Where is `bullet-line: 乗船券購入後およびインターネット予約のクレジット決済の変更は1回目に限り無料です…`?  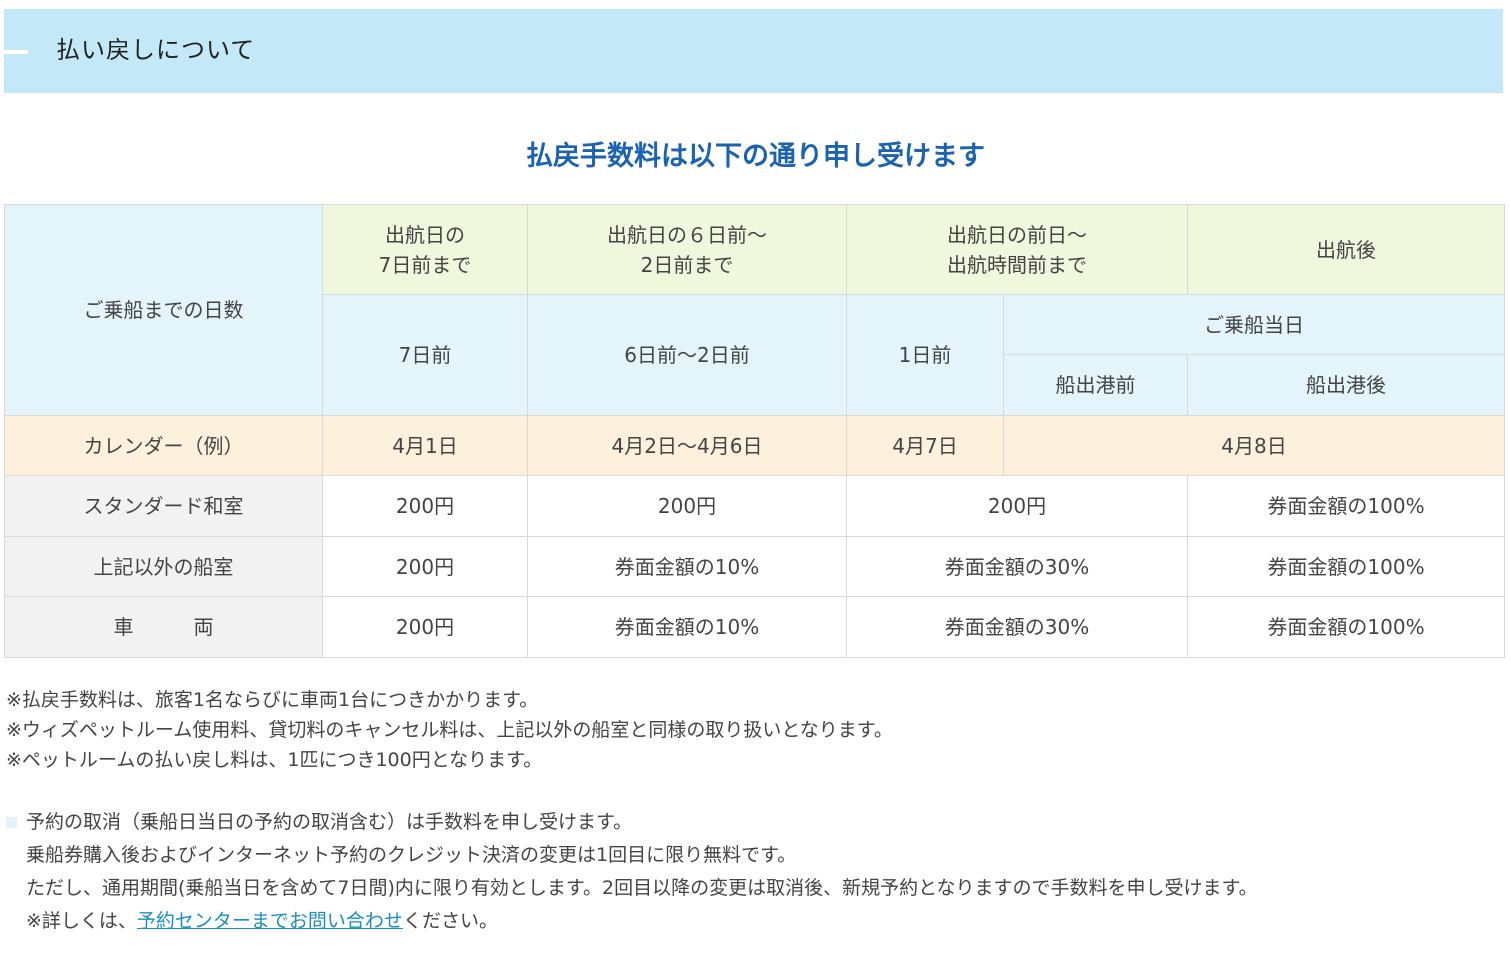
bullet-line: 乗船券購入後およびインターネット予約のクレジット決済の変更は1回目に限り無料です… is located at coordinates (632, 855).